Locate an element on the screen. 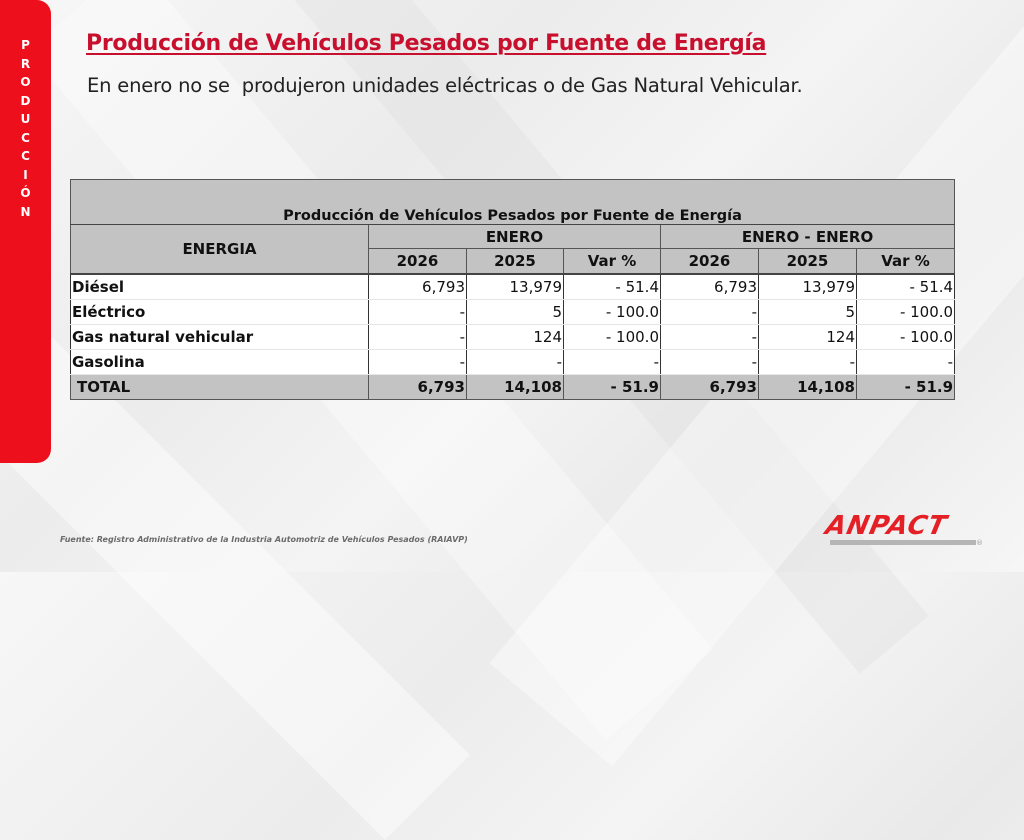 The height and width of the screenshot is (840, 1024). total-label: TOTAL is located at coordinates (219, 387).